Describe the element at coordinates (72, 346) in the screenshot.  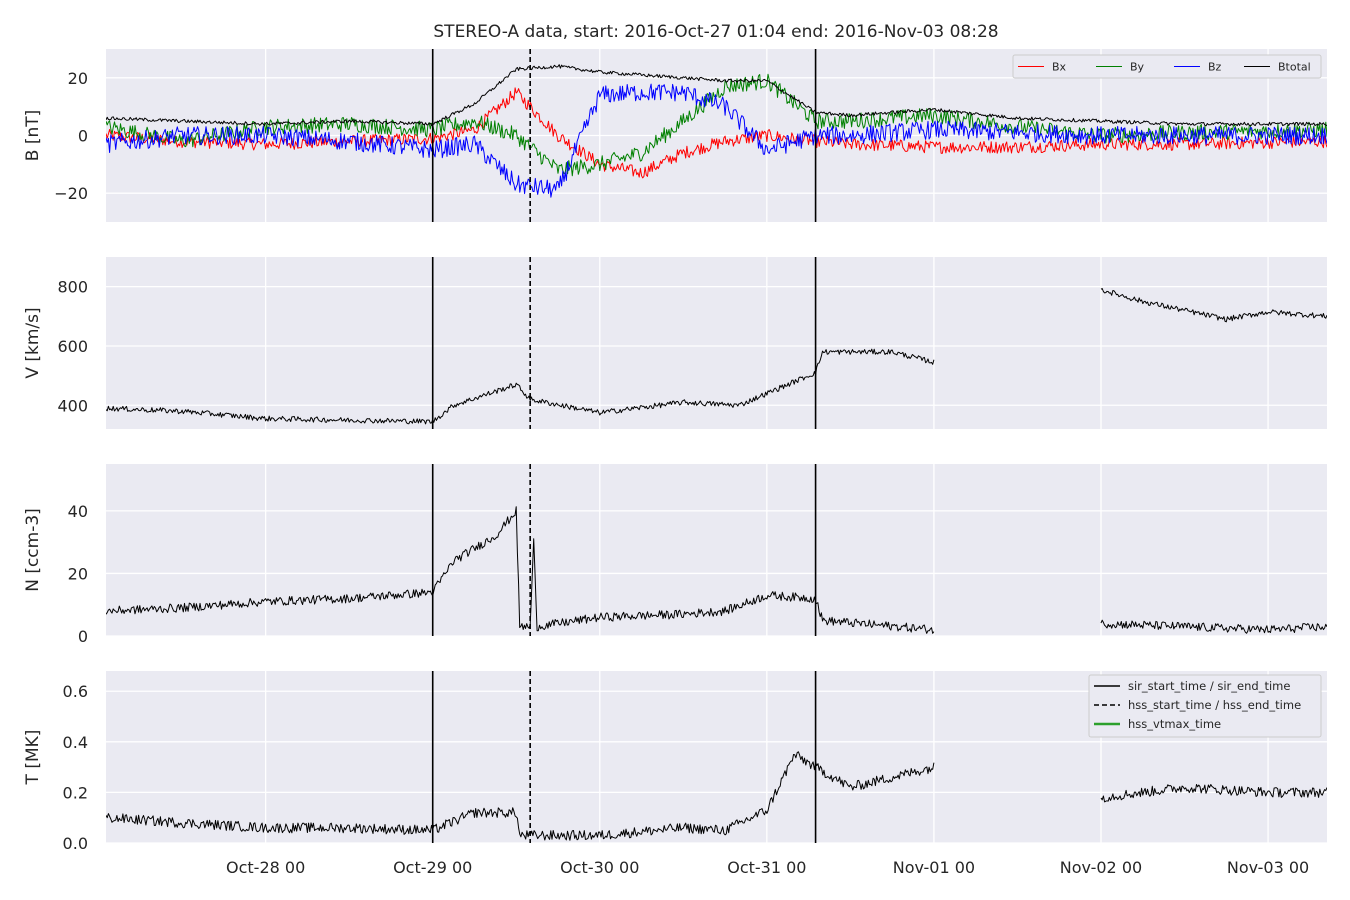
I see `y-tick-label: 600` at that location.